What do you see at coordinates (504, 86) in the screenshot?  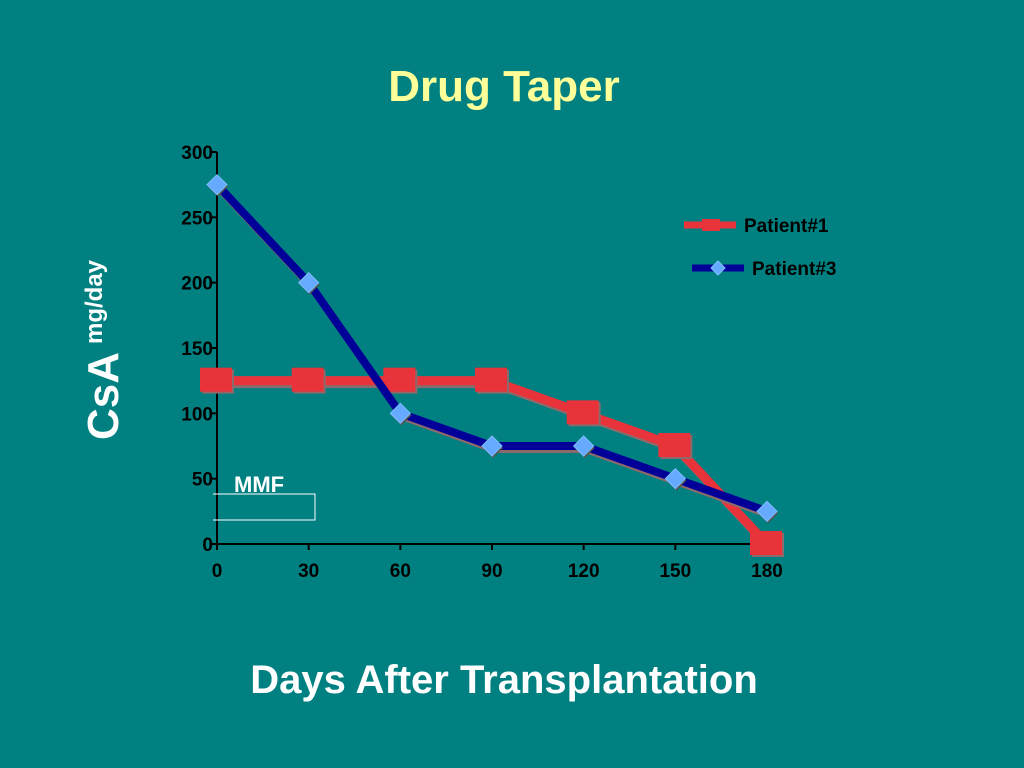 I see `chart-title: Drug Taper` at bounding box center [504, 86].